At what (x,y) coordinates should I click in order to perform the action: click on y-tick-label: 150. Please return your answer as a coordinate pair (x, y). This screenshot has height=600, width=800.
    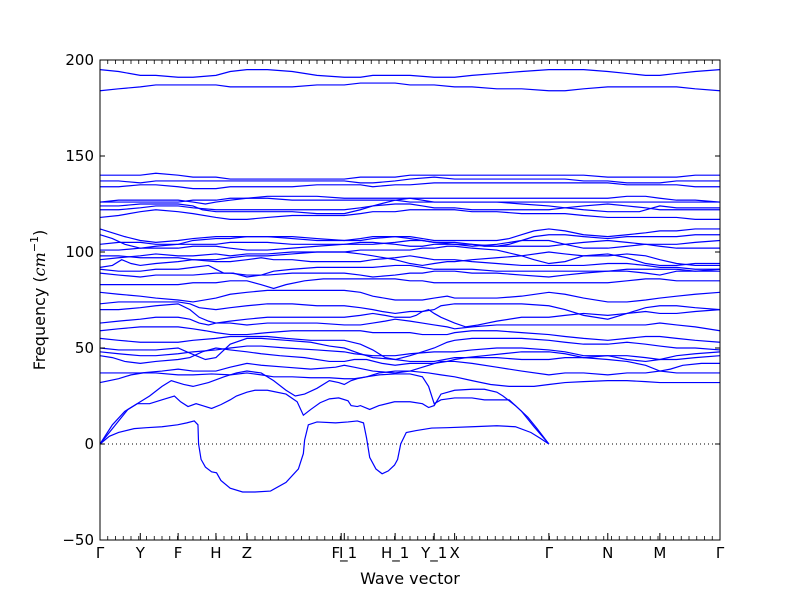
    Looking at the image, I should click on (79, 156).